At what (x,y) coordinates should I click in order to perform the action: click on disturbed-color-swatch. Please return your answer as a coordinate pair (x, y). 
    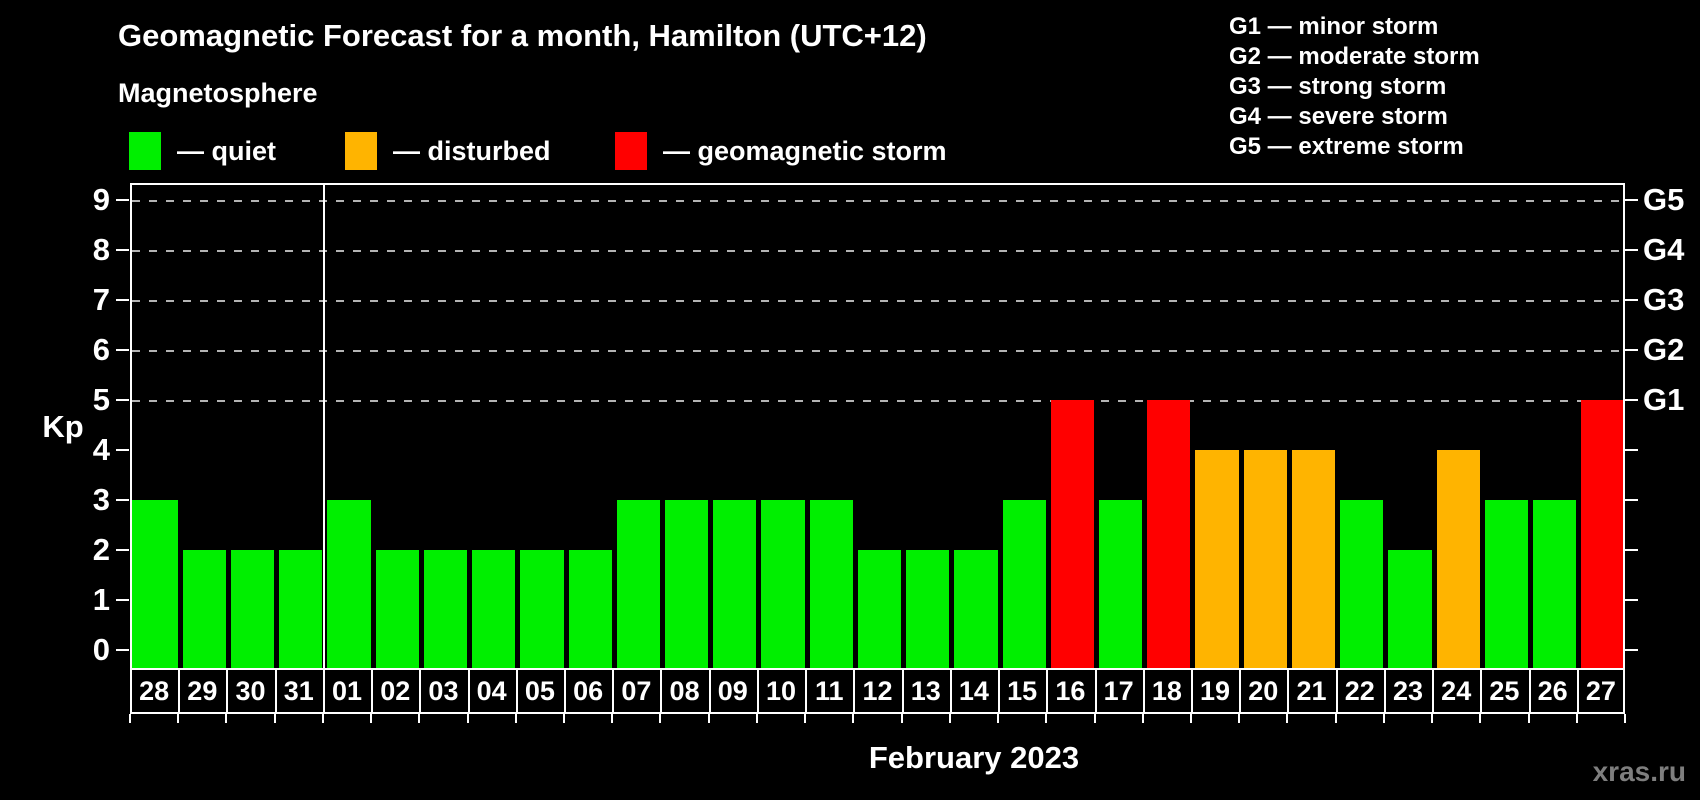
    Looking at the image, I should click on (361, 151).